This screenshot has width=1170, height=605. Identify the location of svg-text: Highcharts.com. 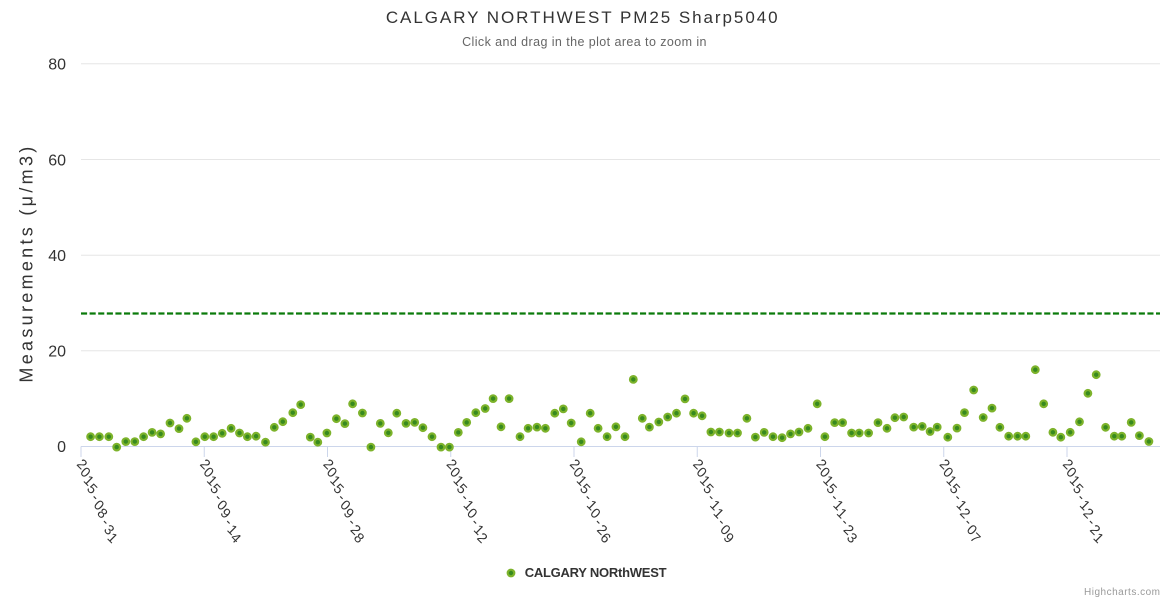
(1122, 592).